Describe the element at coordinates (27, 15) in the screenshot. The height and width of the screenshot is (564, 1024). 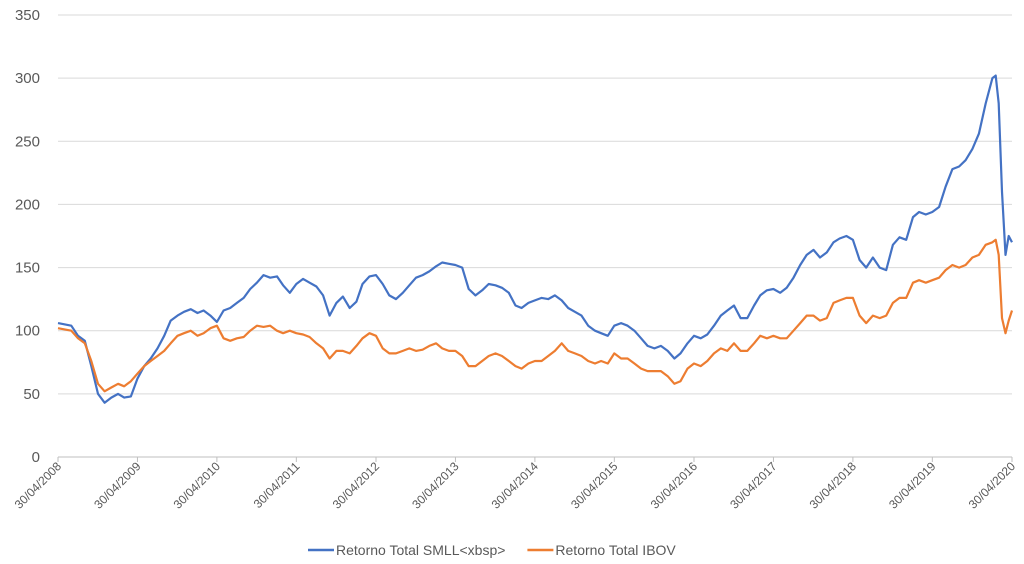
I see `y-tick-label: 350` at that location.